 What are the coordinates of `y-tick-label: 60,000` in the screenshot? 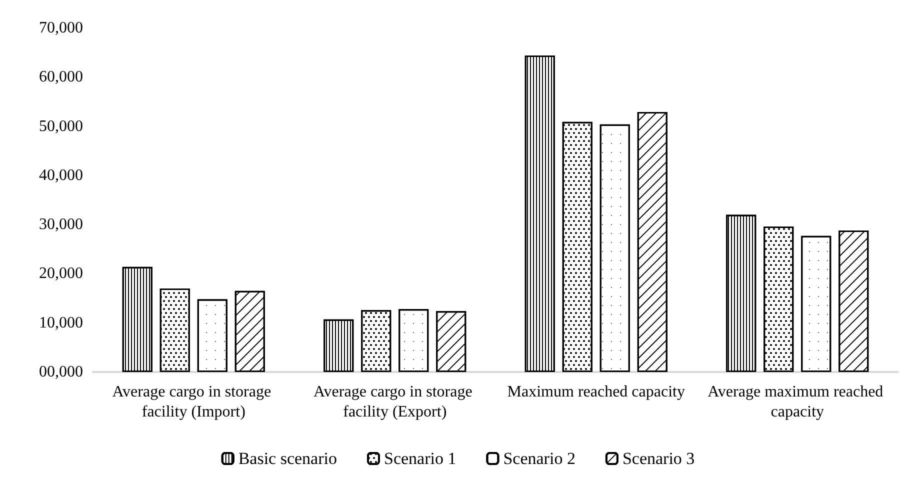 It's located at (61, 77).